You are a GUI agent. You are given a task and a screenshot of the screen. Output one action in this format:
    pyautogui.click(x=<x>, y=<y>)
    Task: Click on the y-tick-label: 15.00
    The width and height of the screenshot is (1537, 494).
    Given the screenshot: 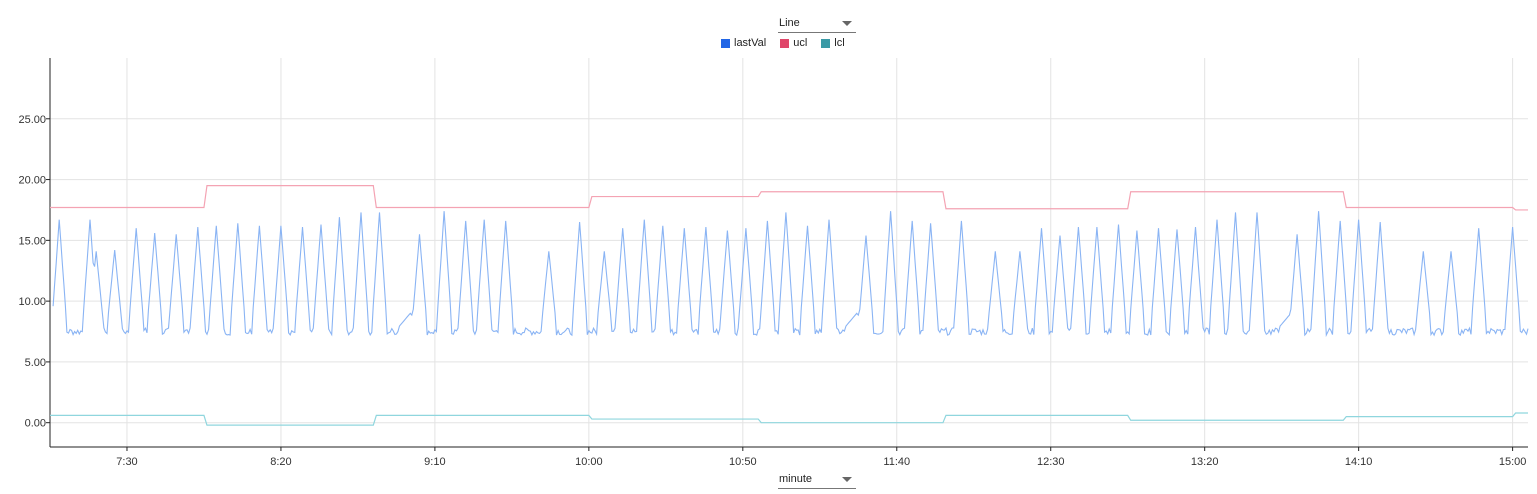 What is the action you would take?
    pyautogui.click(x=32, y=241)
    